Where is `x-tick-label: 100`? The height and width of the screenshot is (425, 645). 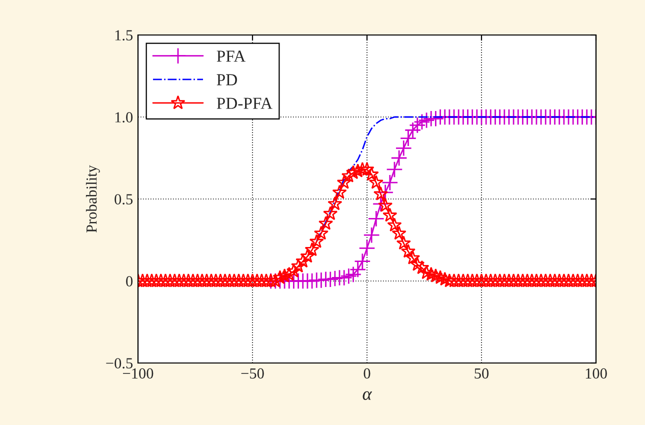 x-tick-label: 100 is located at coordinates (596, 373).